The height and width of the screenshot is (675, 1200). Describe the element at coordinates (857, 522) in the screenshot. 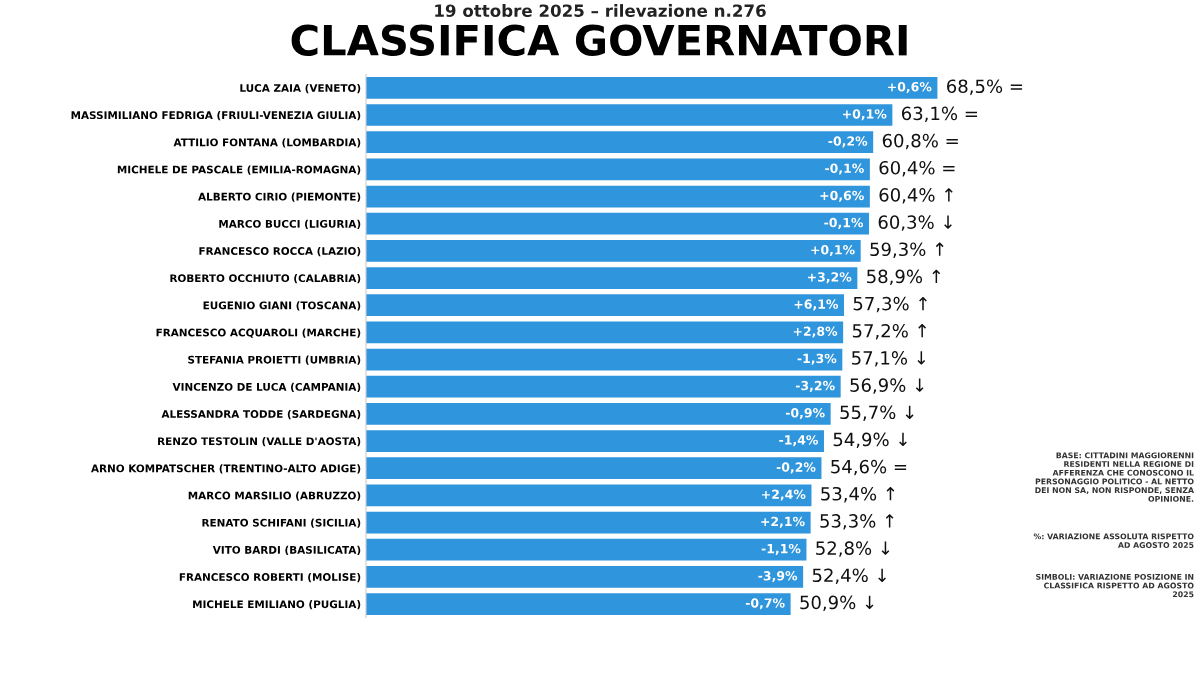

I see `data-label: 53,3% ↑` at that location.